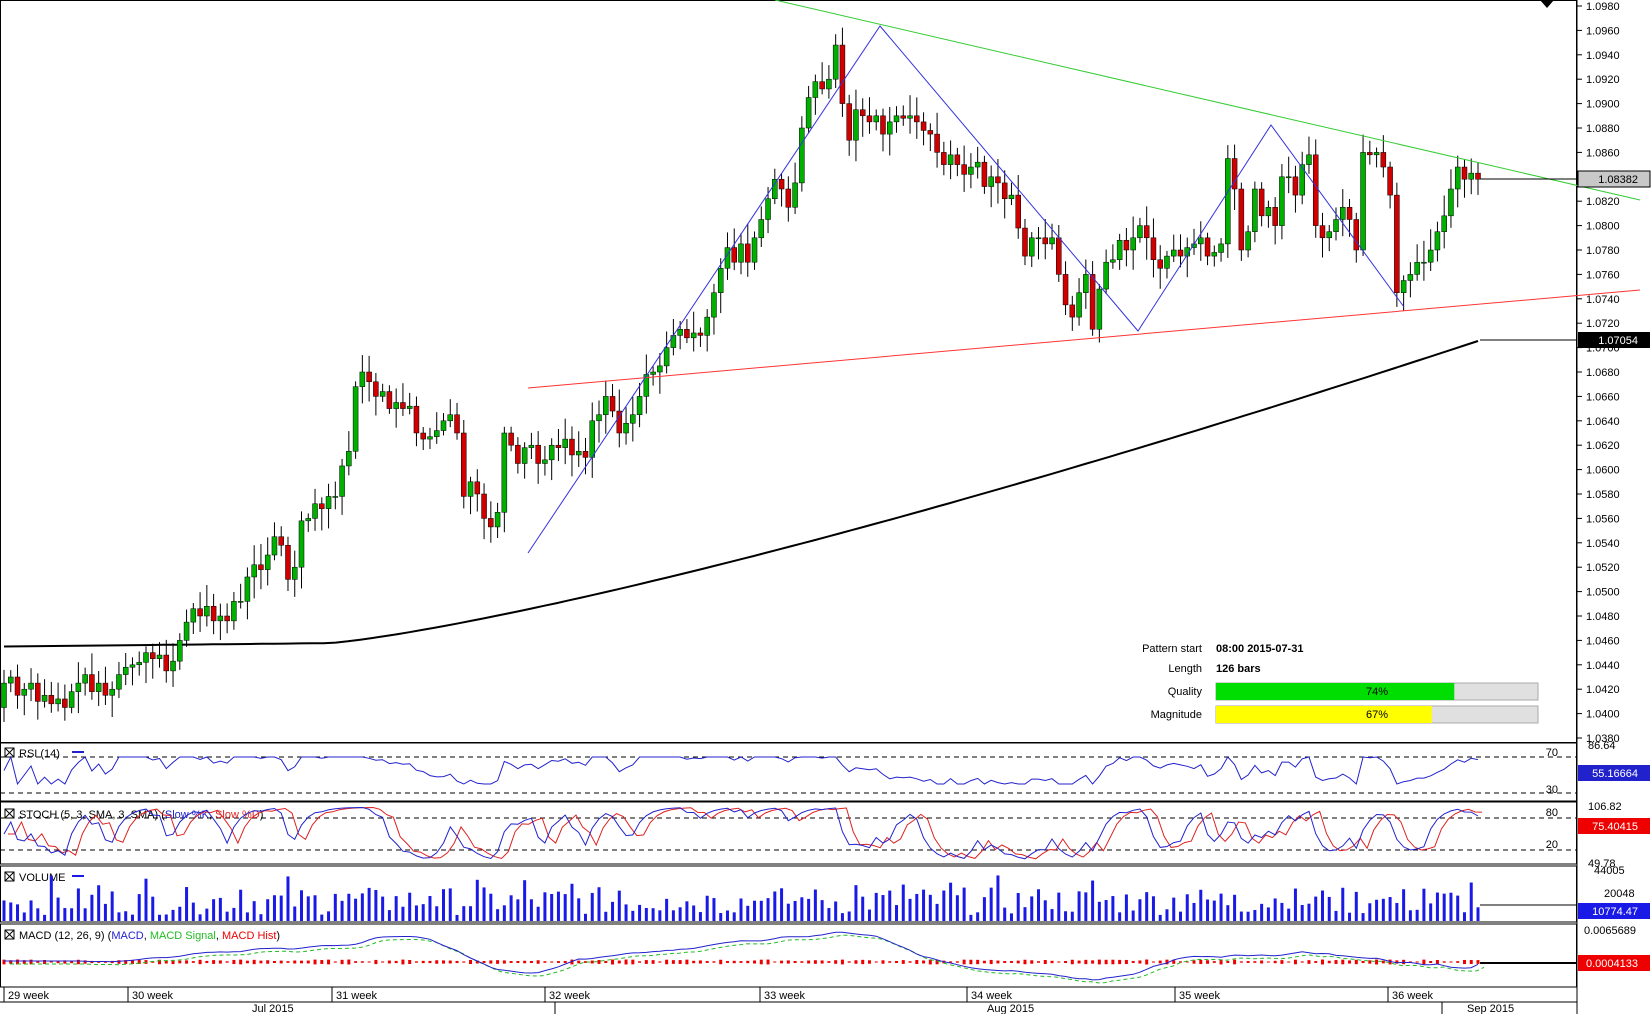 This screenshot has width=1651, height=1014. What do you see at coordinates (9, 752) in the screenshot?
I see `rsi-close-icon` at bounding box center [9, 752].